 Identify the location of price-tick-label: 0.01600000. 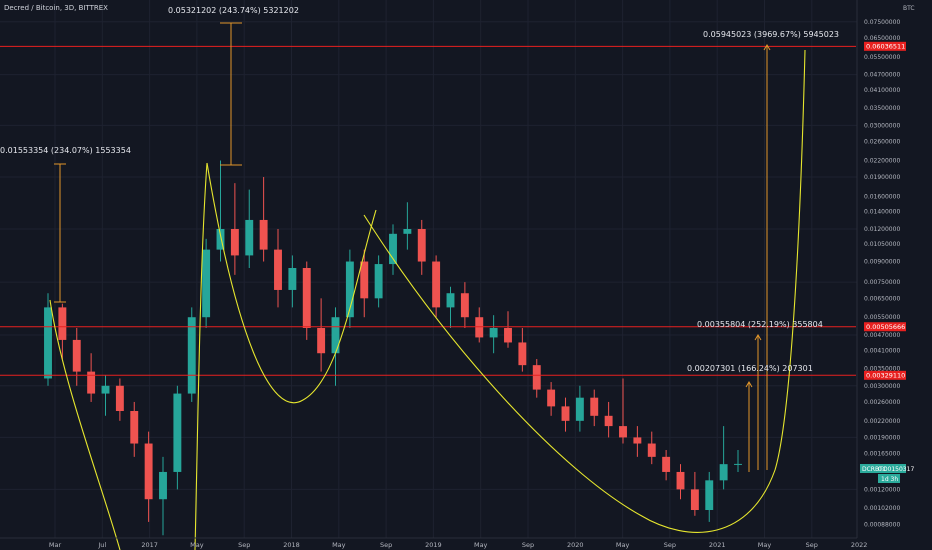
(882, 196).